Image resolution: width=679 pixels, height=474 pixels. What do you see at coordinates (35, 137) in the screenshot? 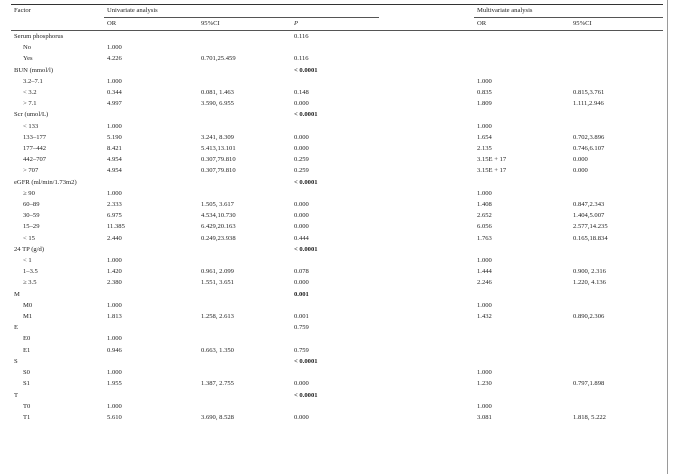
I see `row-factor-label: 133–177` at bounding box center [35, 137].